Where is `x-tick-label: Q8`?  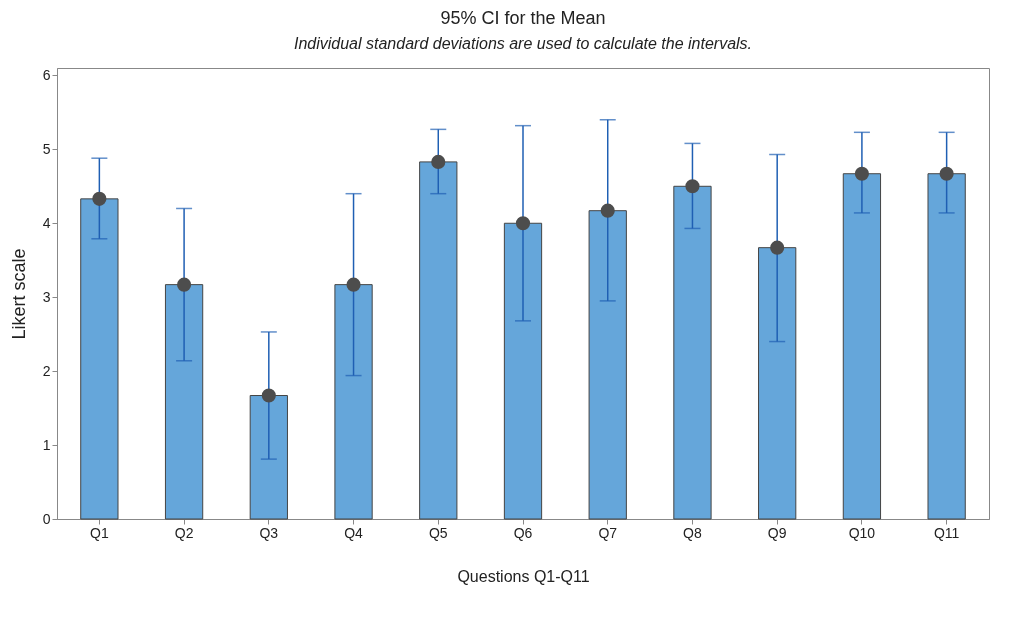 x-tick-label: Q8 is located at coordinates (692, 532).